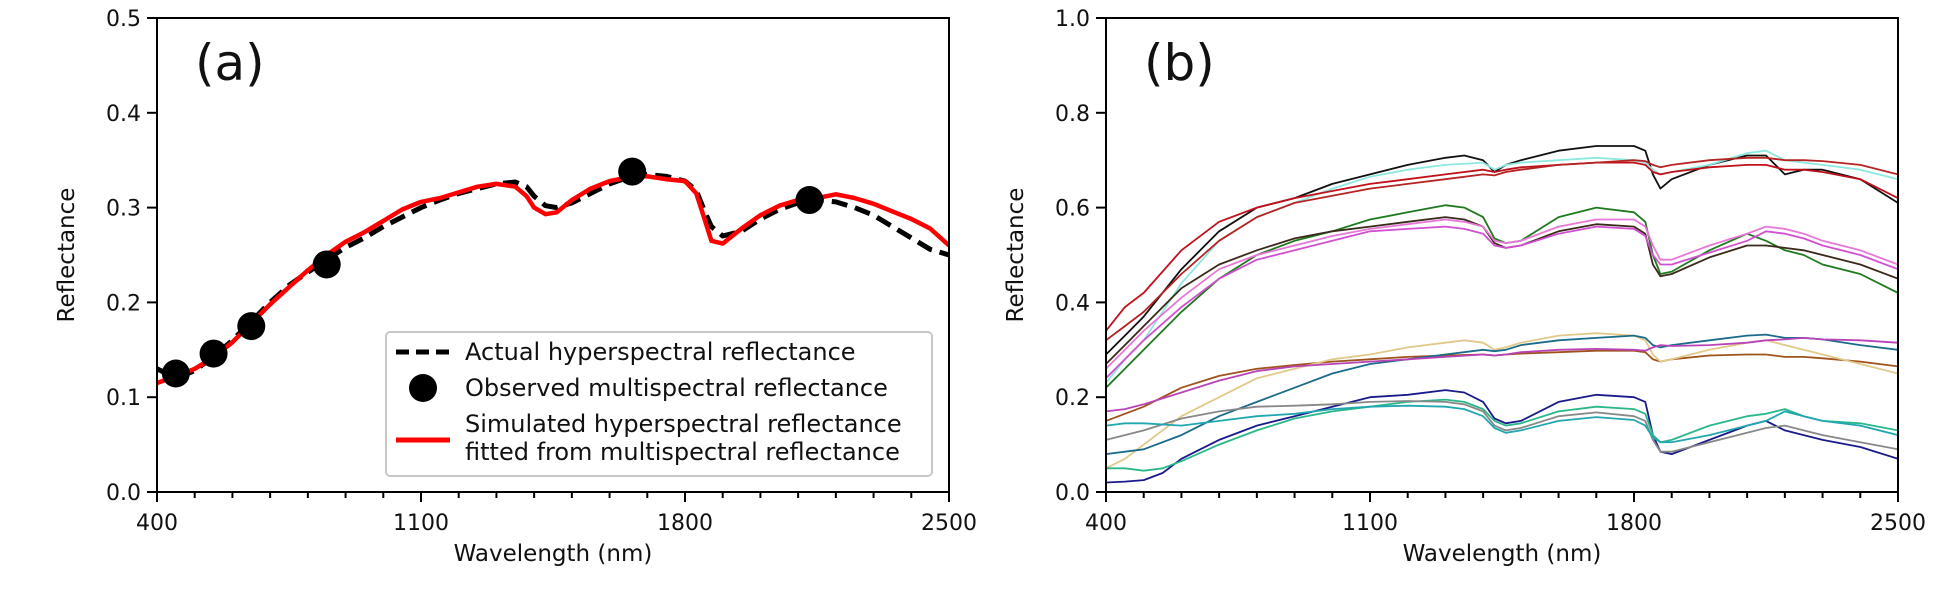 This screenshot has height=602, width=1948. What do you see at coordinates (67, 255) in the screenshot?
I see `panel-a-y-axis-label: Reflectance` at bounding box center [67, 255].